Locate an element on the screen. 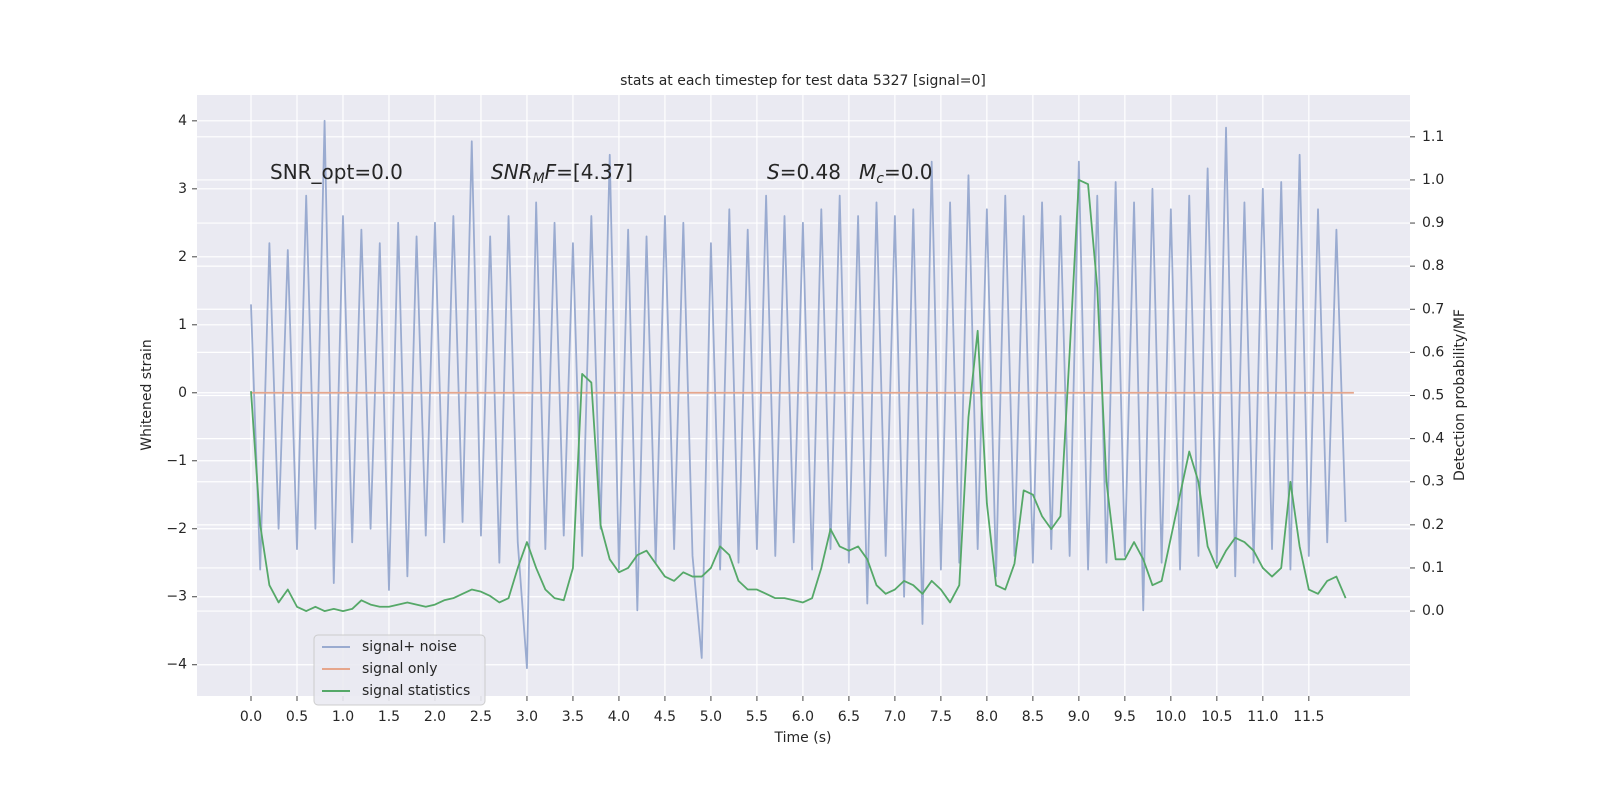 The image size is (1600, 800). x-tick-label: 3.0 is located at coordinates (527, 717).